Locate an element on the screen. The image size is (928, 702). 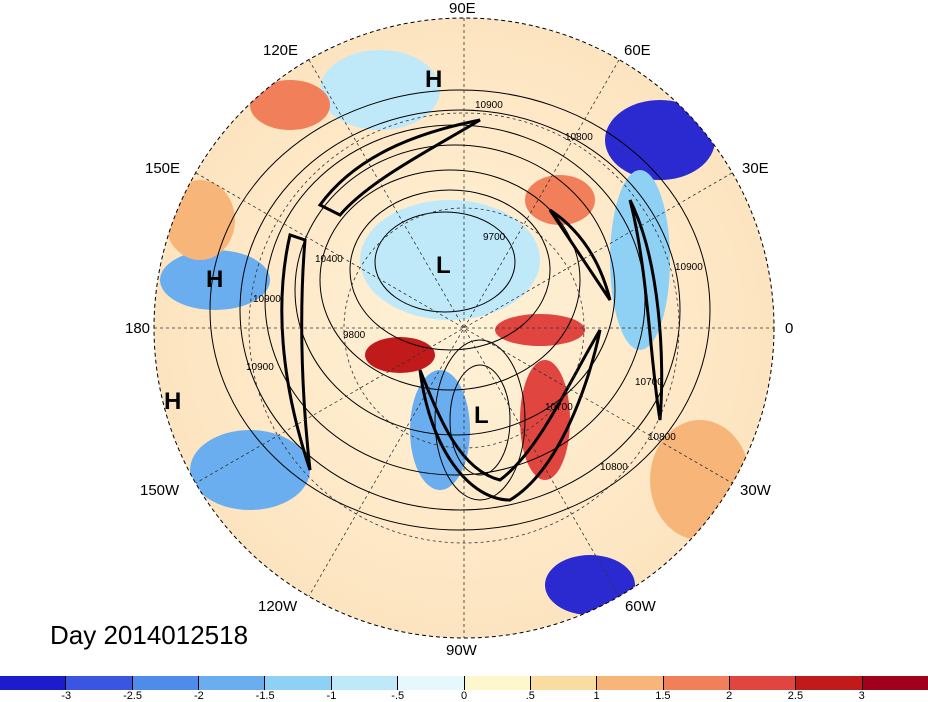
colorbar-tick-label: -3 is located at coordinates (66, 696).